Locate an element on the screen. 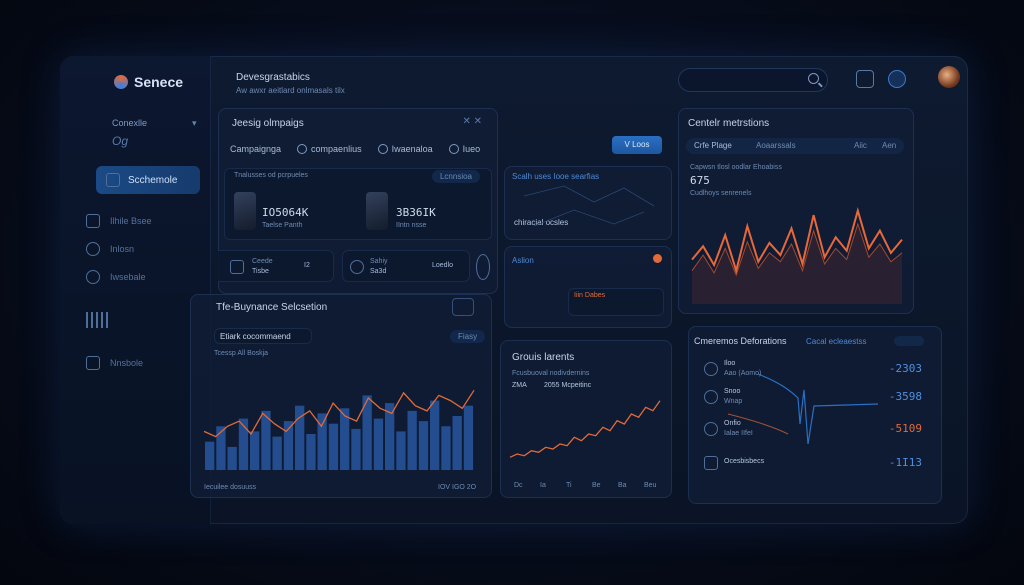 This screenshot has height=585, width=1024. campaign-thumbnail is located at coordinates (245, 211).